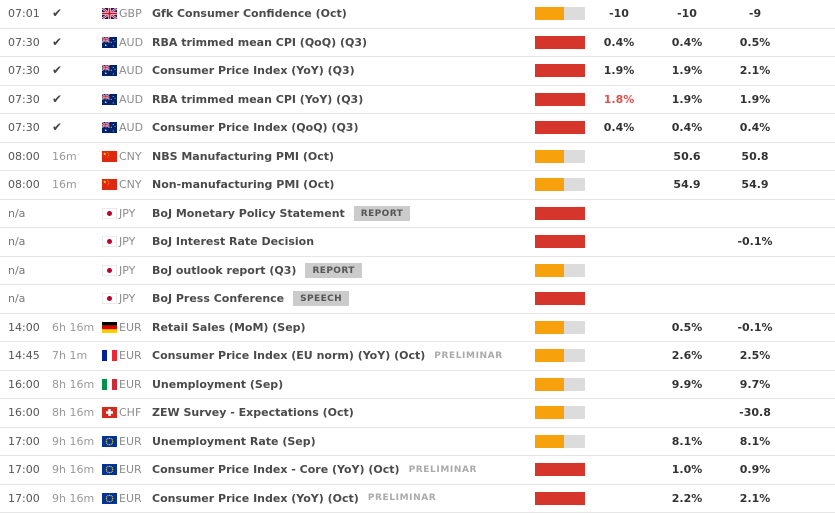  Describe the element at coordinates (73, 498) in the screenshot. I see `time-remaining: 9h 16m` at that location.